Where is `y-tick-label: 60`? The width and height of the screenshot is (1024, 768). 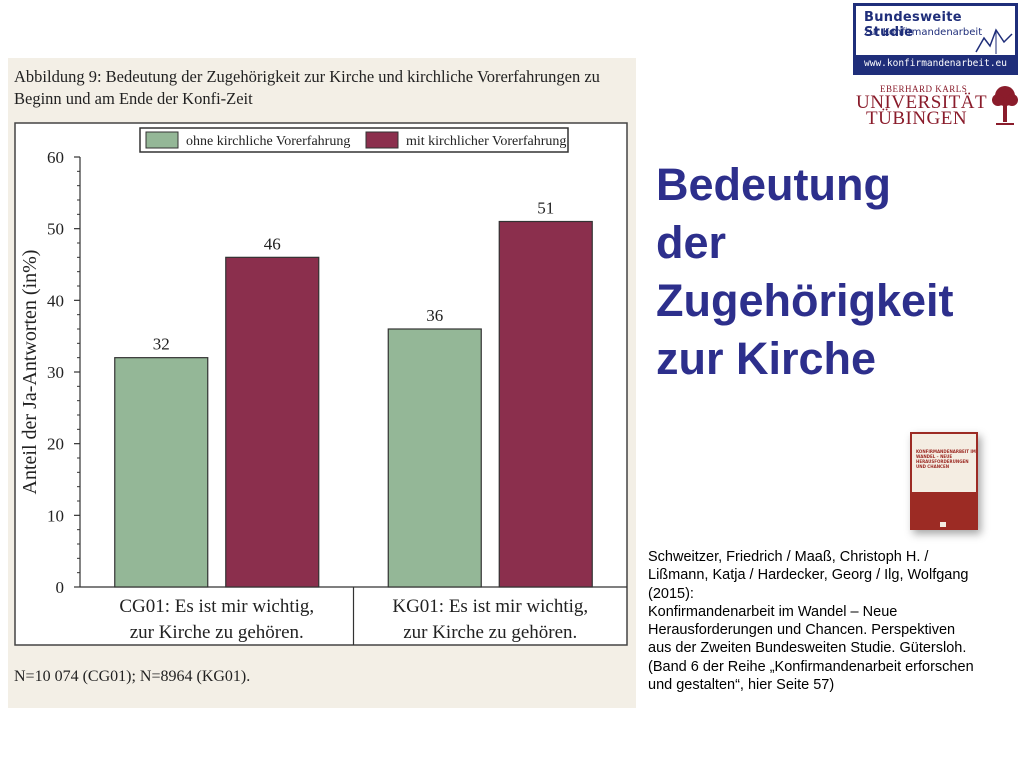
y-tick-label: 60 is located at coordinates (55, 157).